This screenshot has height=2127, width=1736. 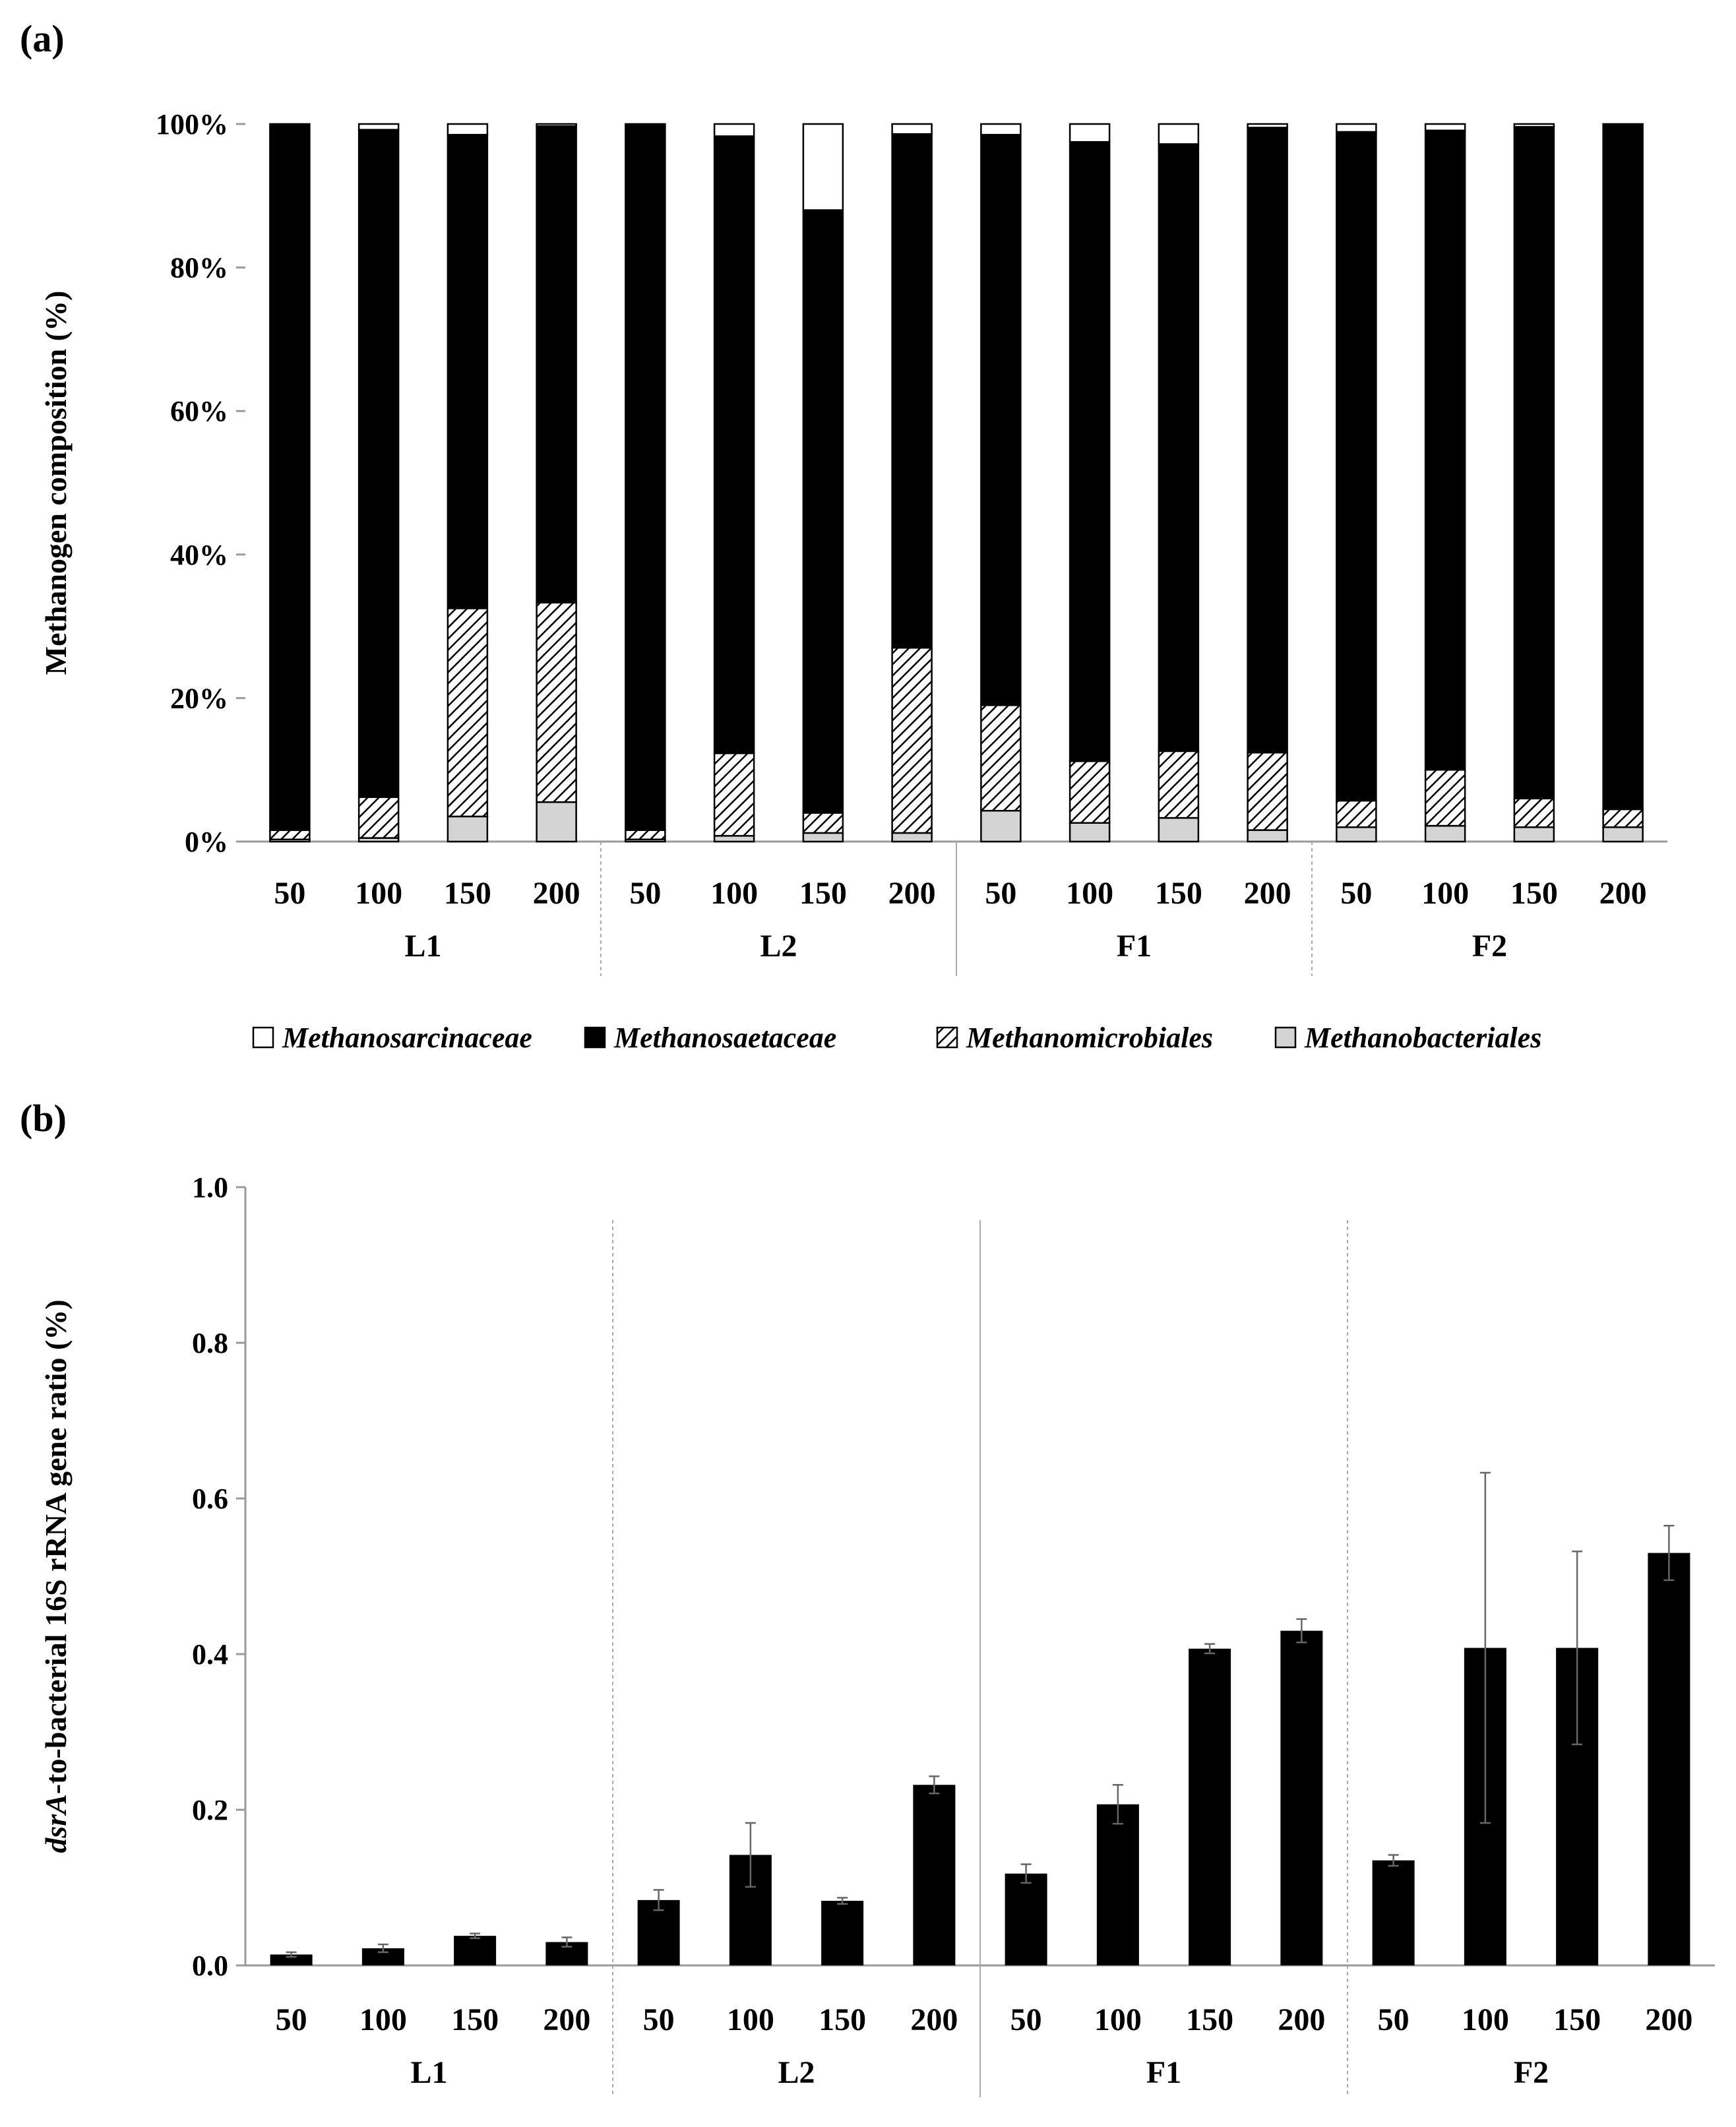 What do you see at coordinates (210, 1343) in the screenshot?
I see `y-tick-label-b: 0.8` at bounding box center [210, 1343].